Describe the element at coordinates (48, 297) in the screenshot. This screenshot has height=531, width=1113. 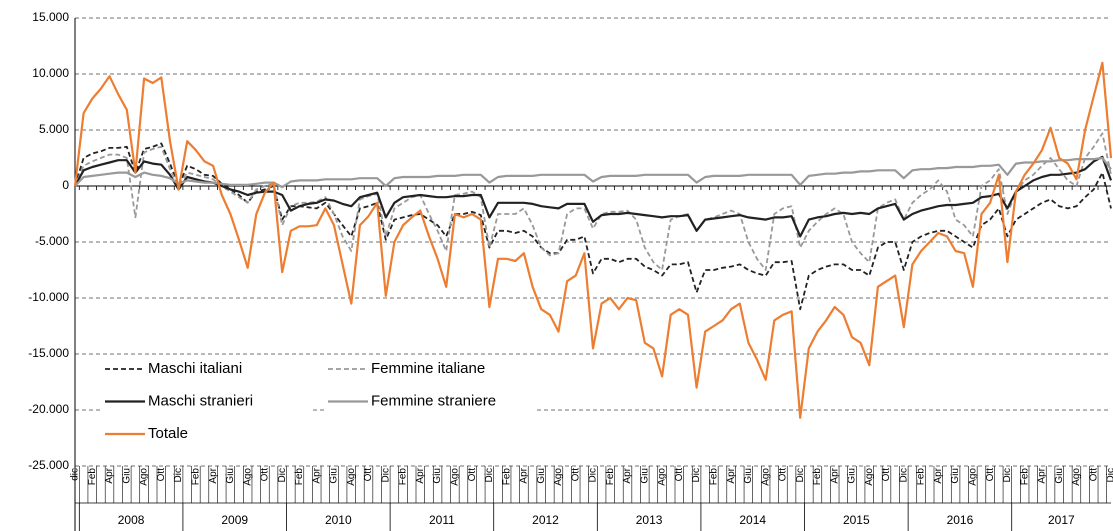
I see `y-tick-label: -10.000` at that location.